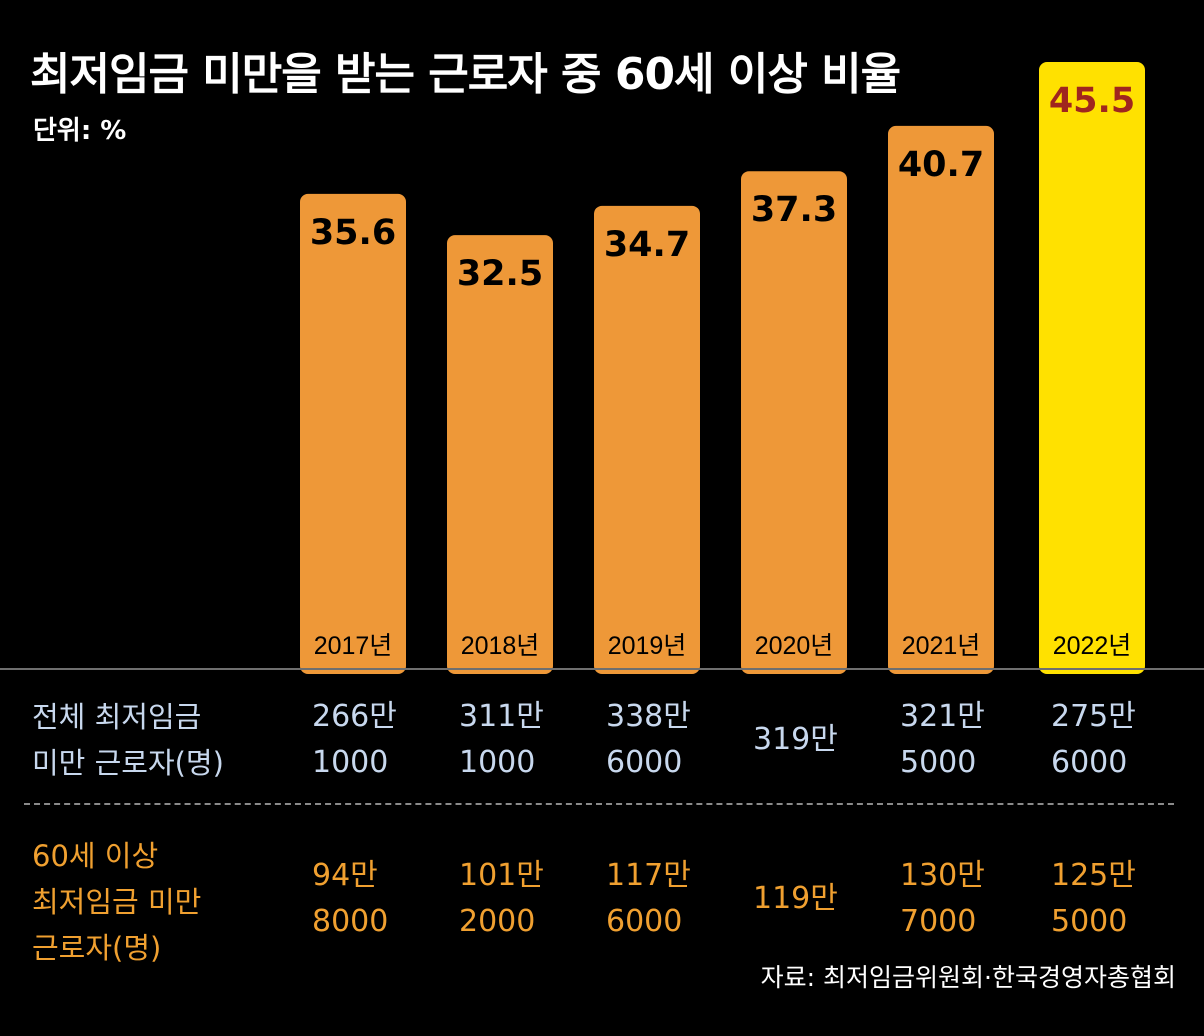  I want to click on unit-label: 단위: %, so click(80, 131).